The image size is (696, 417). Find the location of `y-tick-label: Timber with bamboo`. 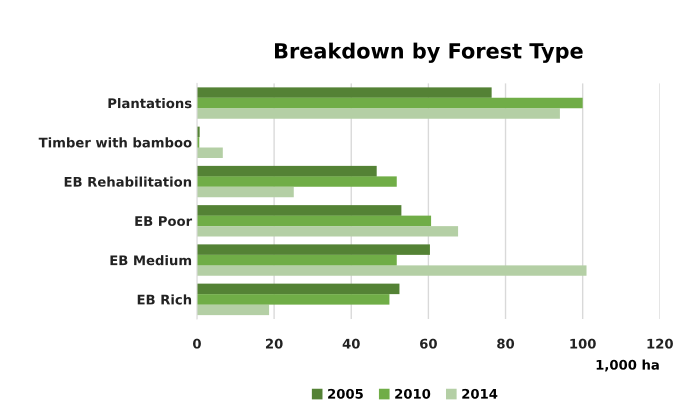

y-tick-label: Timber with bamboo is located at coordinates (115, 142).